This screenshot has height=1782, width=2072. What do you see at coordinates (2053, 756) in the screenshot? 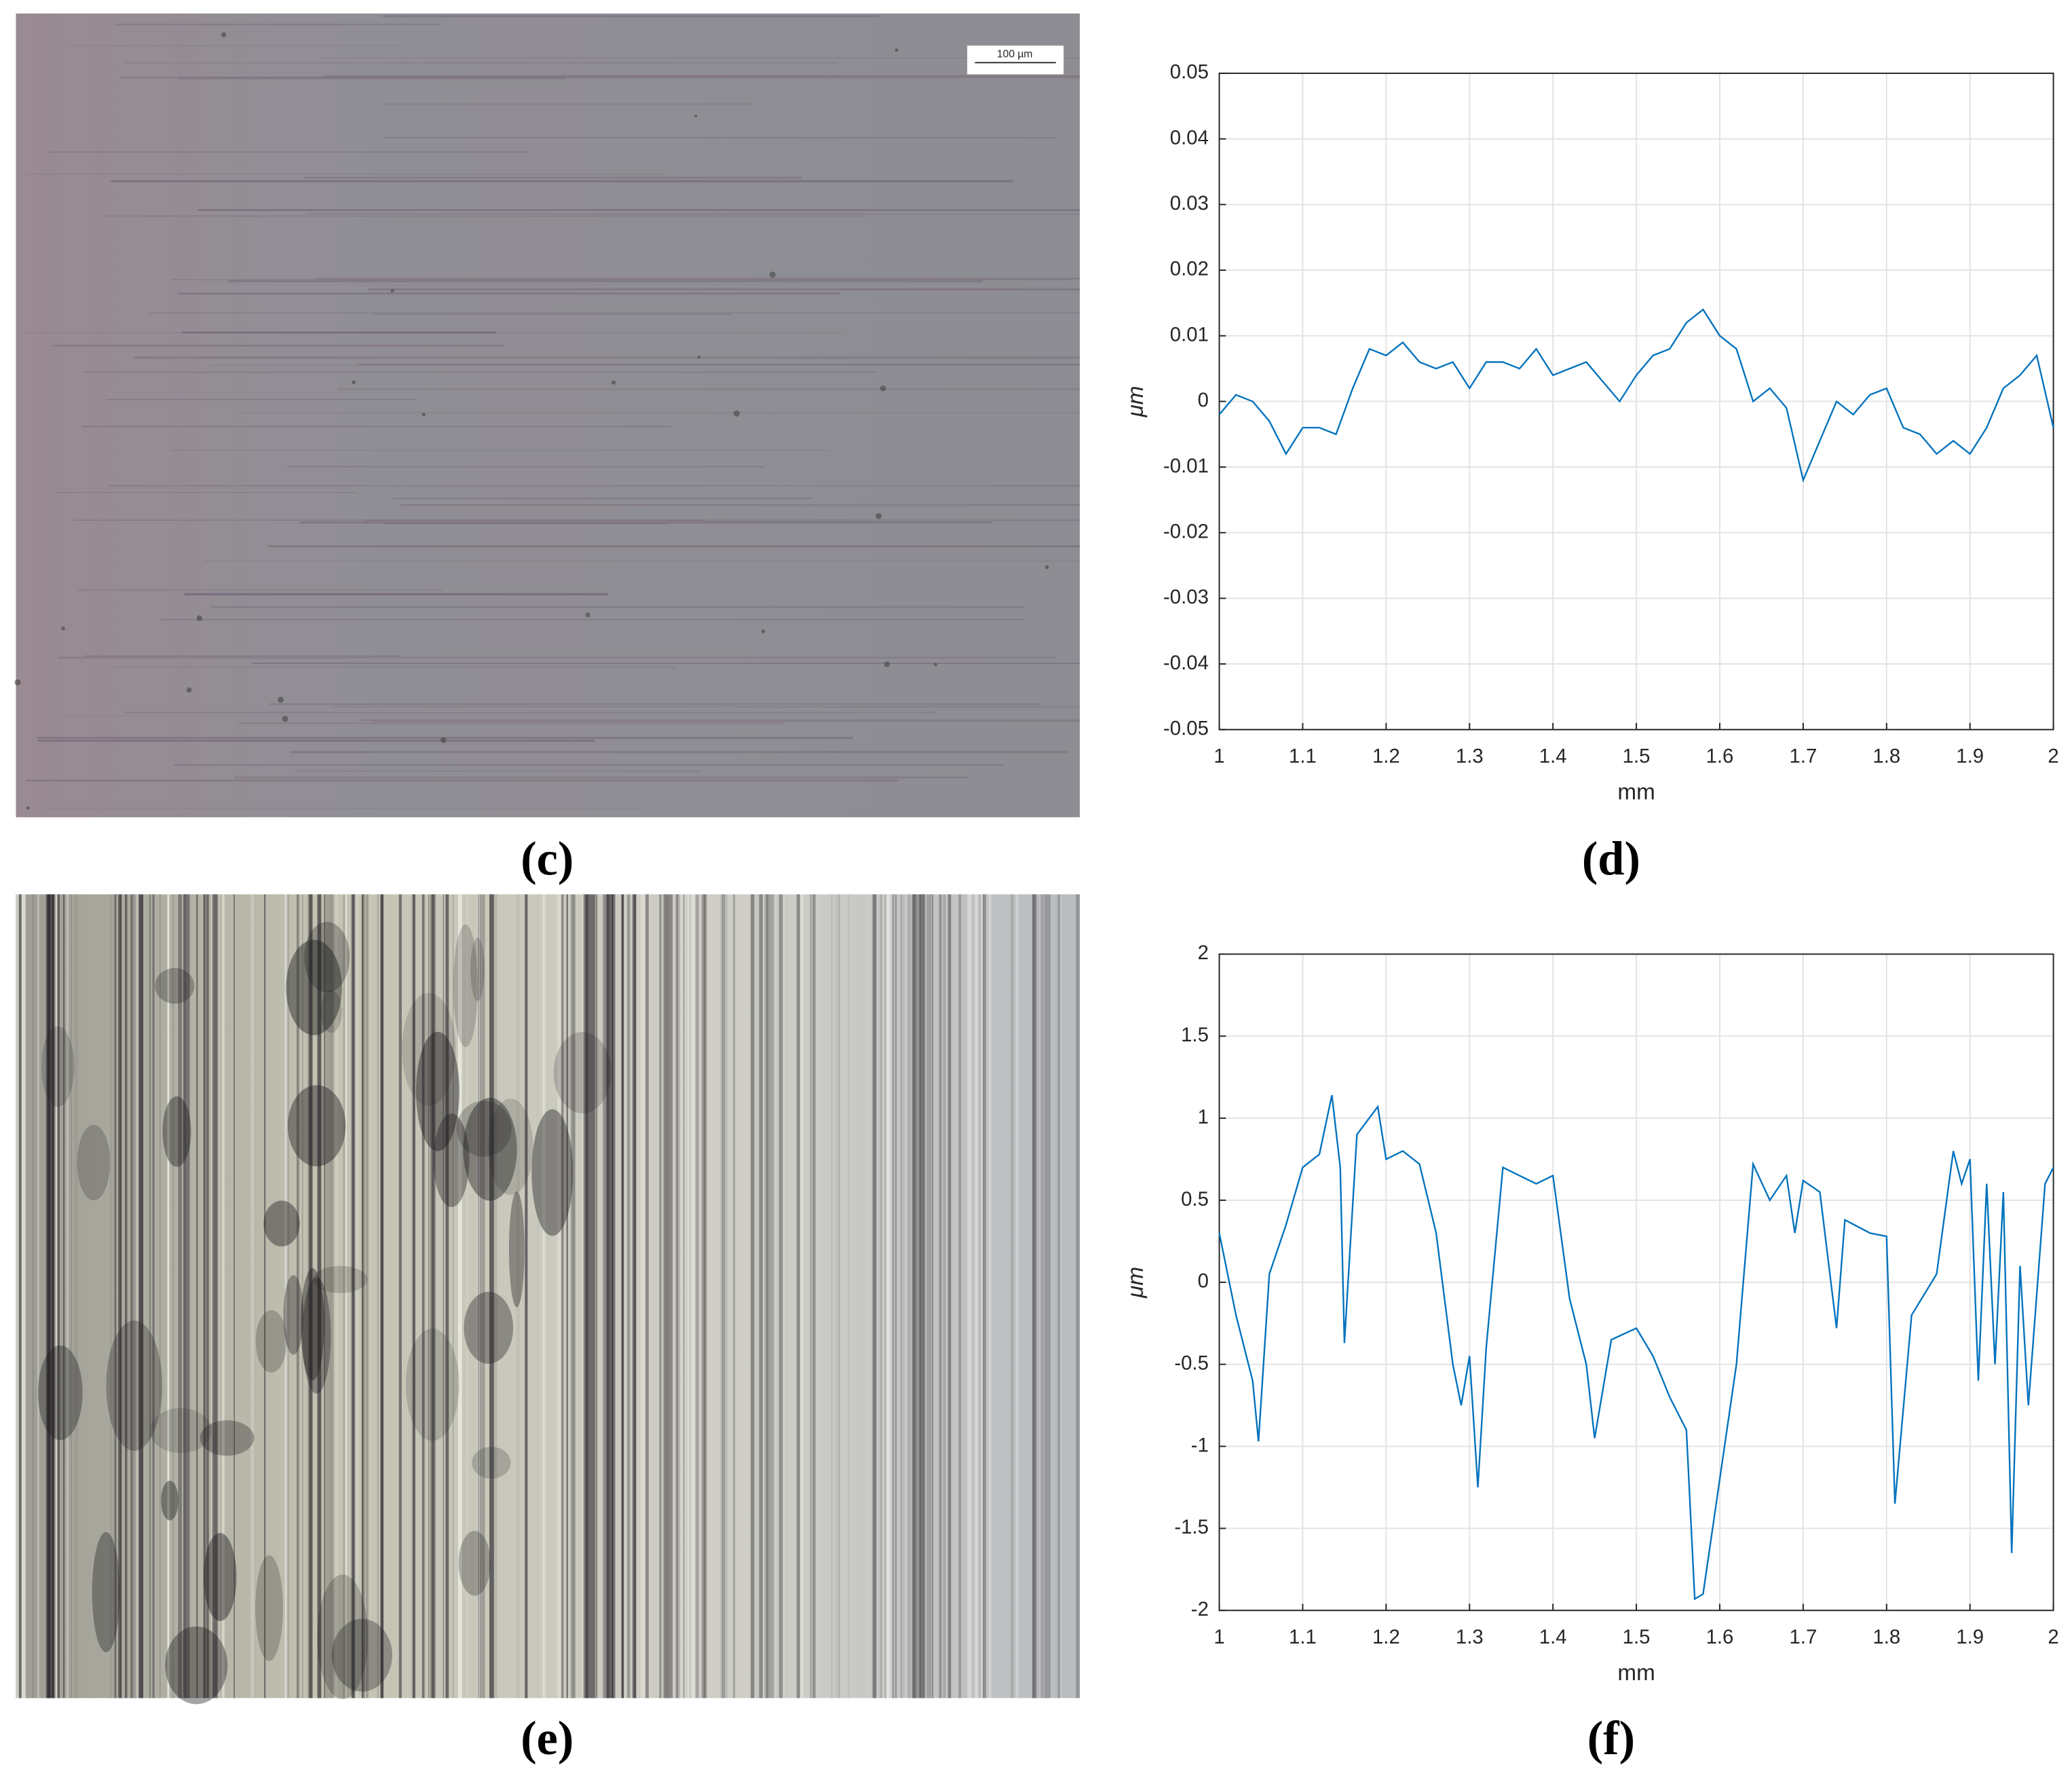
I see `x-tick-label: 2` at bounding box center [2053, 756].